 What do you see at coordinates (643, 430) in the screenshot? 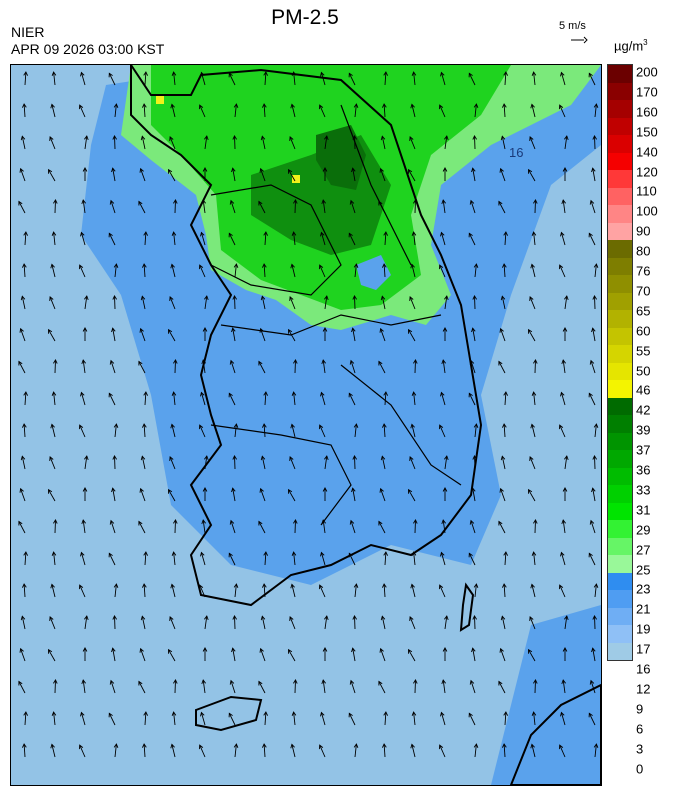
I see `colorbar-label: 39` at bounding box center [643, 430].